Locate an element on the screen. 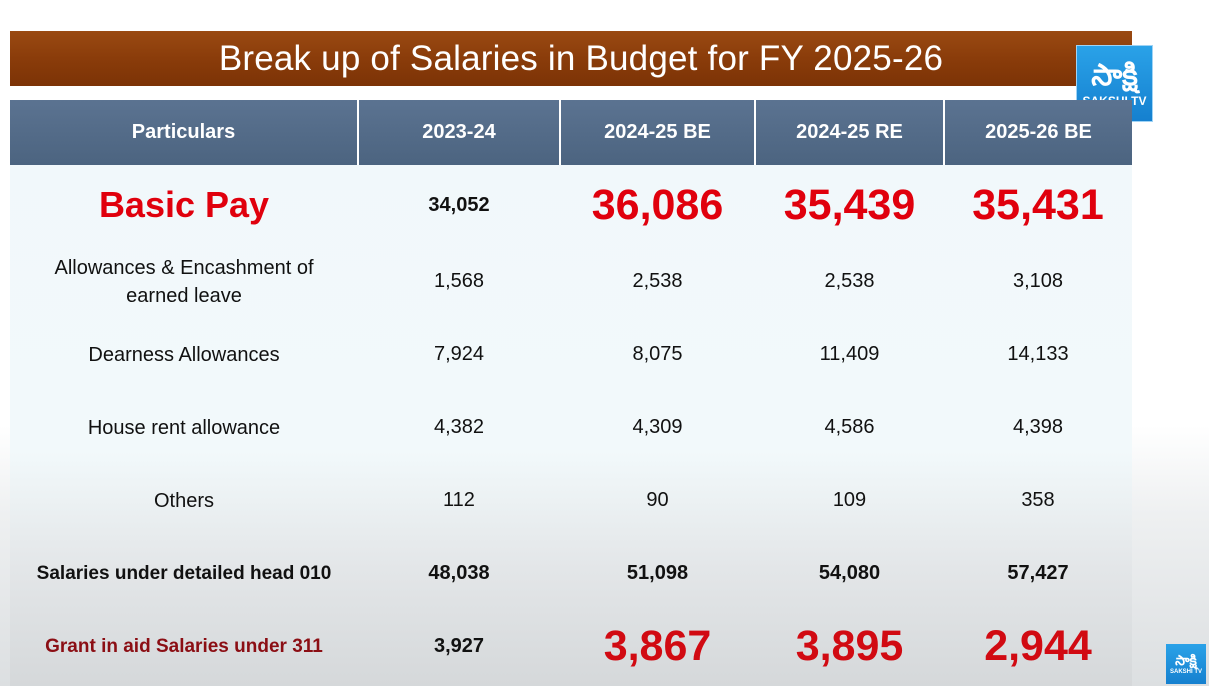  cell-2025-26-be: 4,398 is located at coordinates (1038, 427).